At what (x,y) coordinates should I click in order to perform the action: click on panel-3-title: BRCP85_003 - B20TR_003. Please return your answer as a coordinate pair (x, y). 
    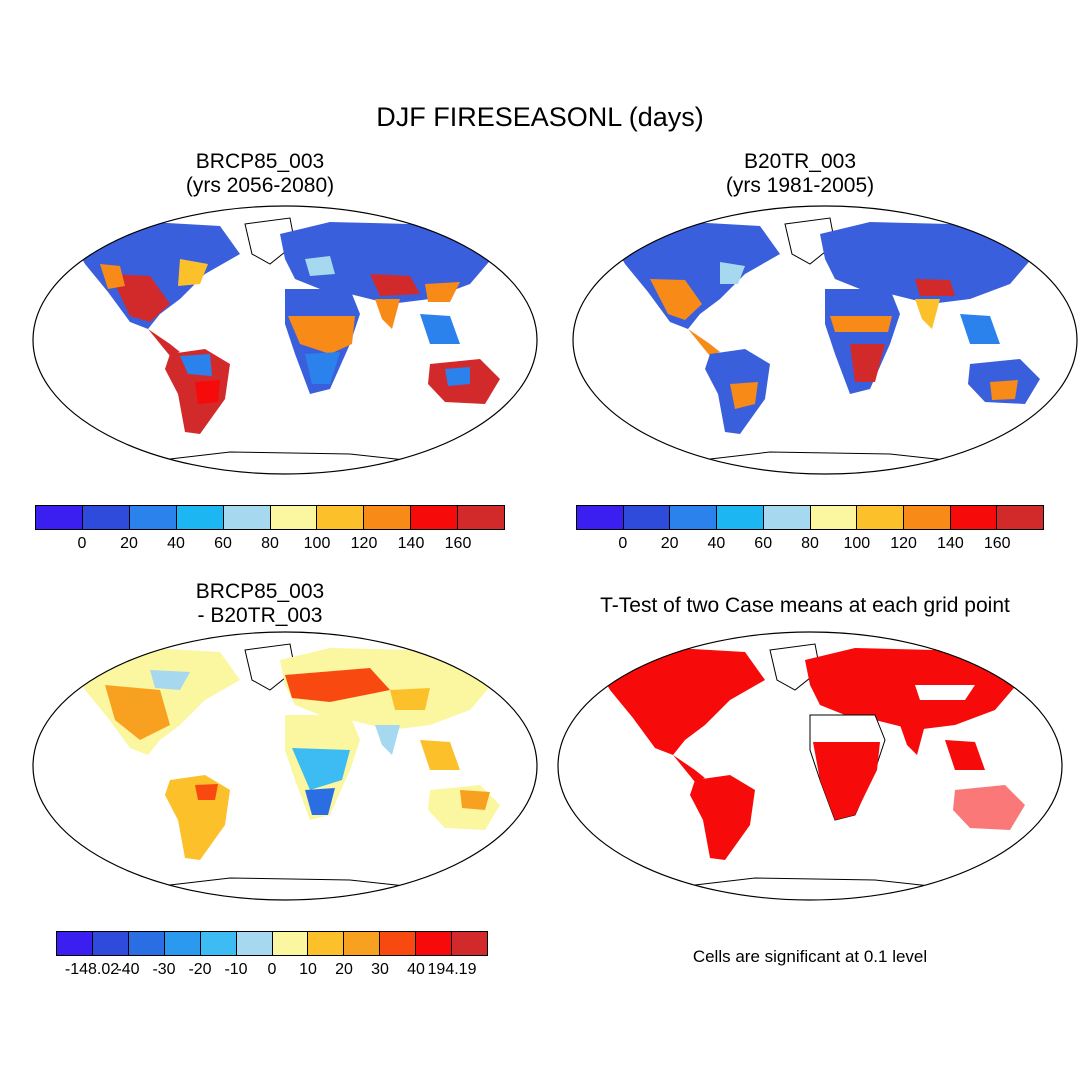
    Looking at the image, I should click on (260, 604).